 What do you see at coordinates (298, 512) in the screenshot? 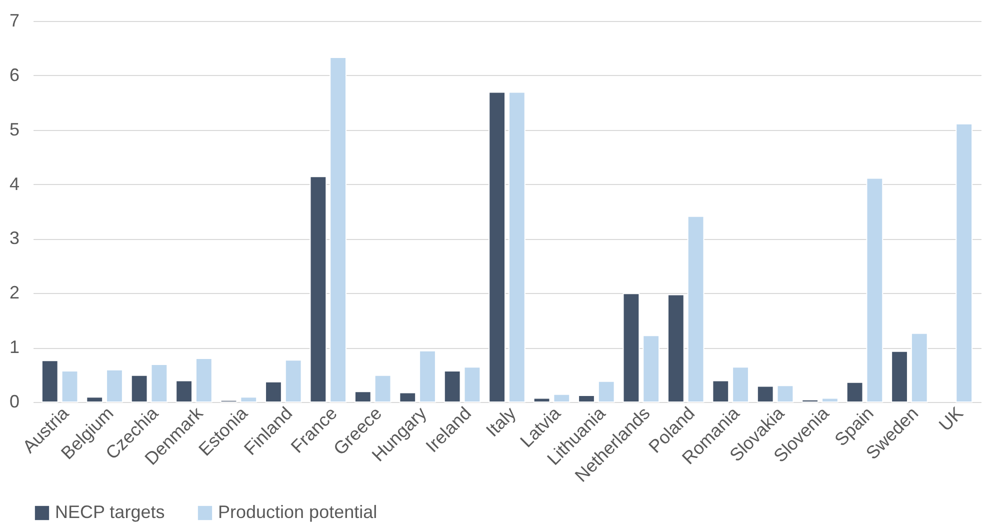
I see `legend-label: Production potential` at bounding box center [298, 512].